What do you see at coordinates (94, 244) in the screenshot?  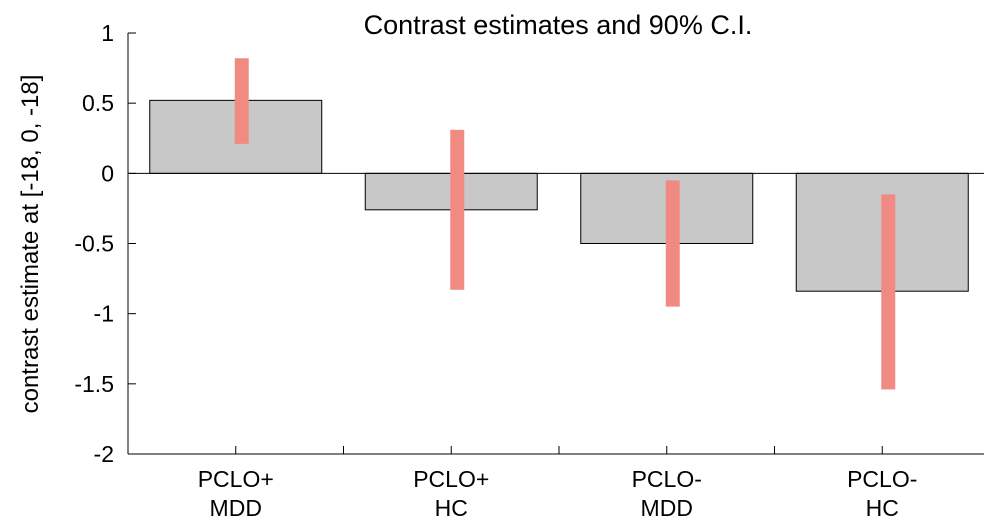 I see `y-tick-label: -0.5` at bounding box center [94, 244].